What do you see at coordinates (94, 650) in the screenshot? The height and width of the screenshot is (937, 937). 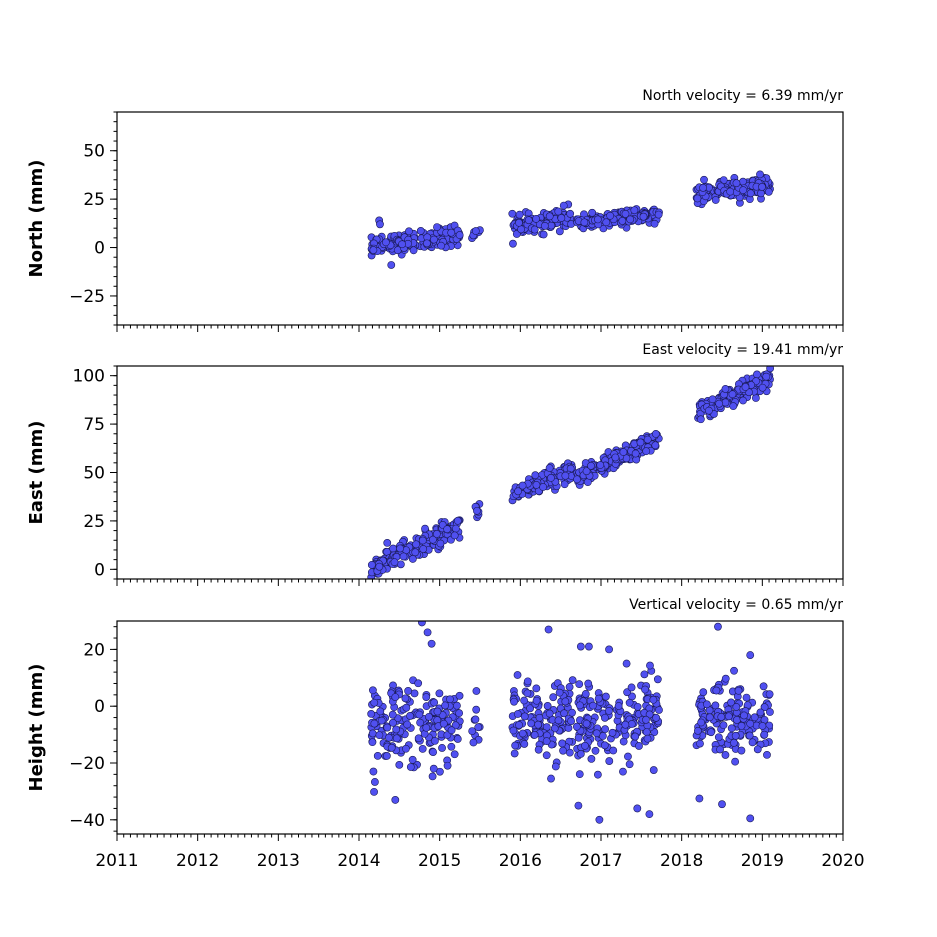 I see `y-tick-label: 20` at bounding box center [94, 650].